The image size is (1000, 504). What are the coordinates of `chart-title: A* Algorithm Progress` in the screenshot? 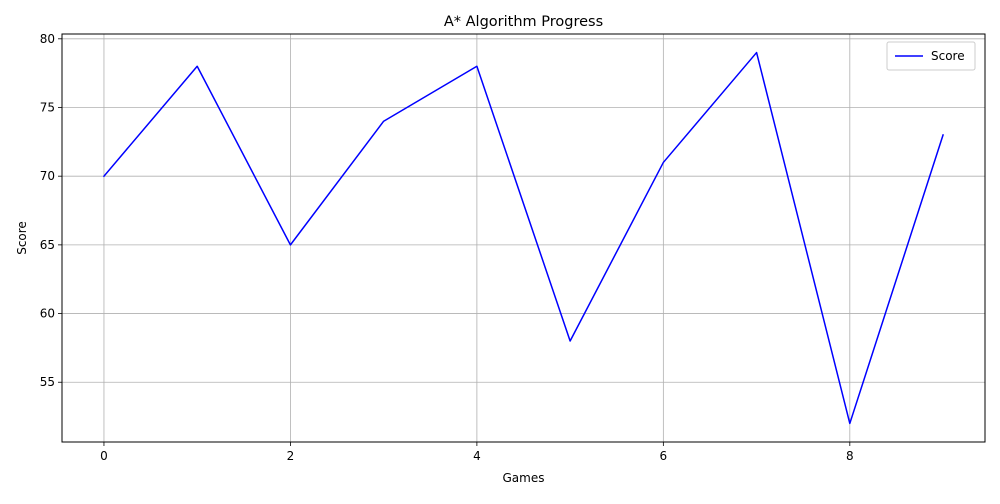 It's located at (523, 22).